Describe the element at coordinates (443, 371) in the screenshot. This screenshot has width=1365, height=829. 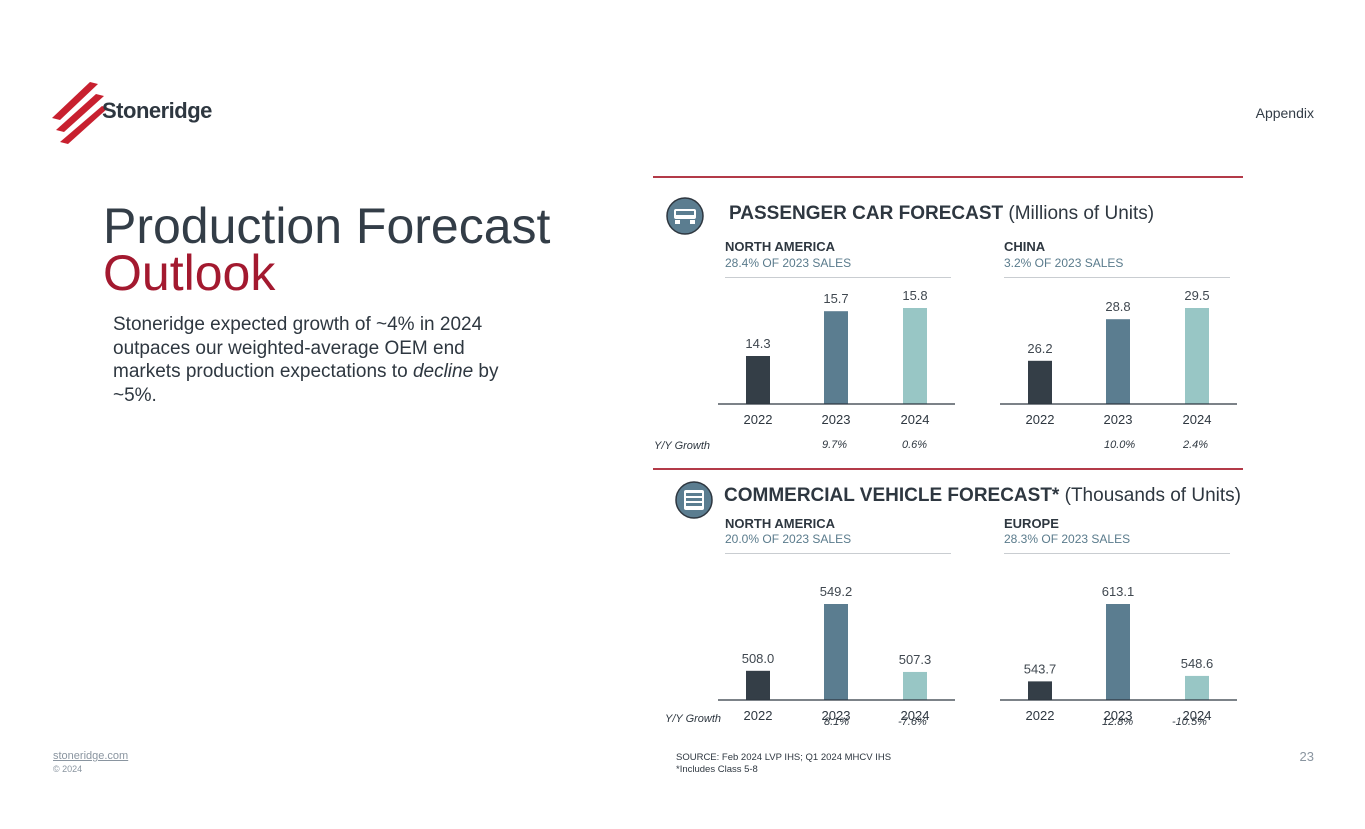
I see `summary-emphasis: decline` at that location.